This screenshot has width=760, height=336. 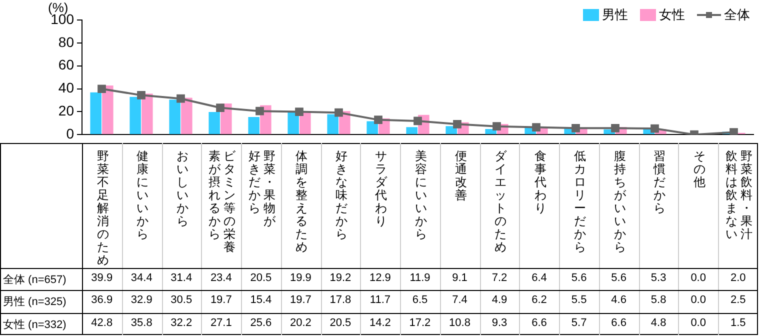 I want to click on x-tick-label: 便通改善, so click(x=461, y=175).